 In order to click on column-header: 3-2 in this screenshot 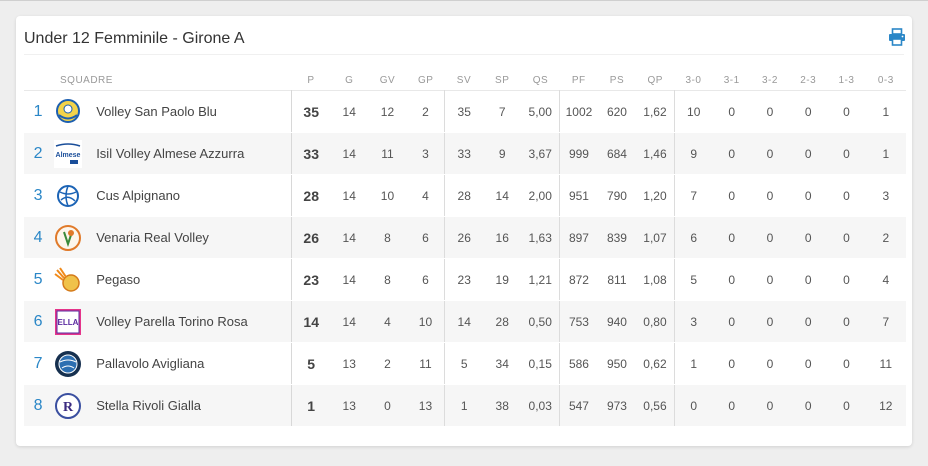, I will do `click(769, 80)`.